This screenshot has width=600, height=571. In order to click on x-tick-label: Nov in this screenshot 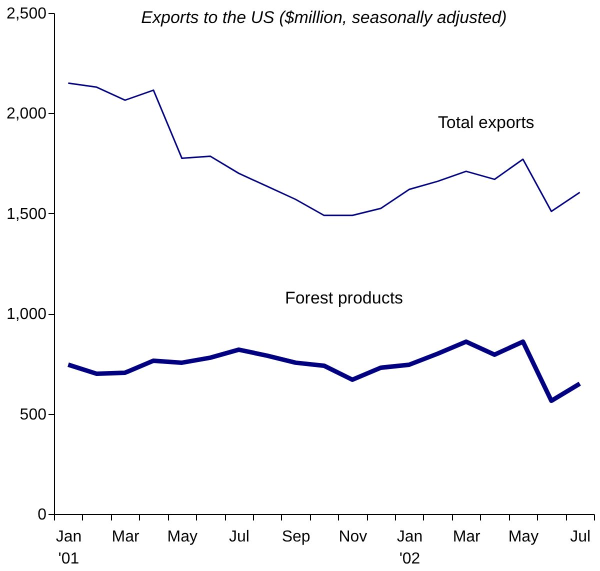, I will do `click(353, 537)`.